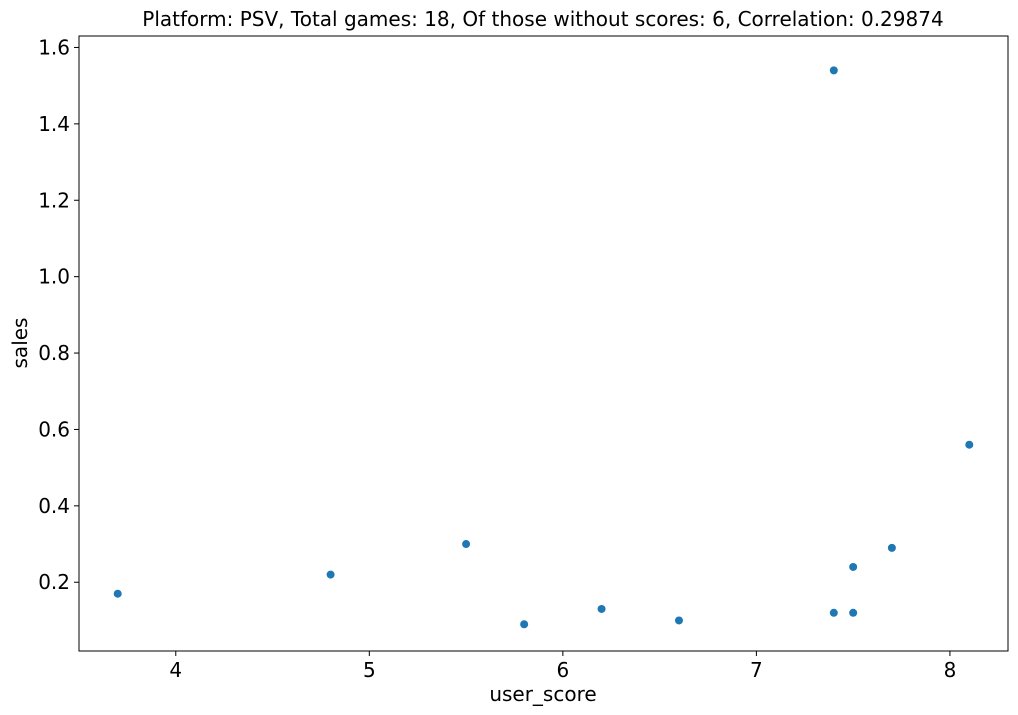  What do you see at coordinates (562, 670) in the screenshot?
I see `x-tick-label: 6` at bounding box center [562, 670].